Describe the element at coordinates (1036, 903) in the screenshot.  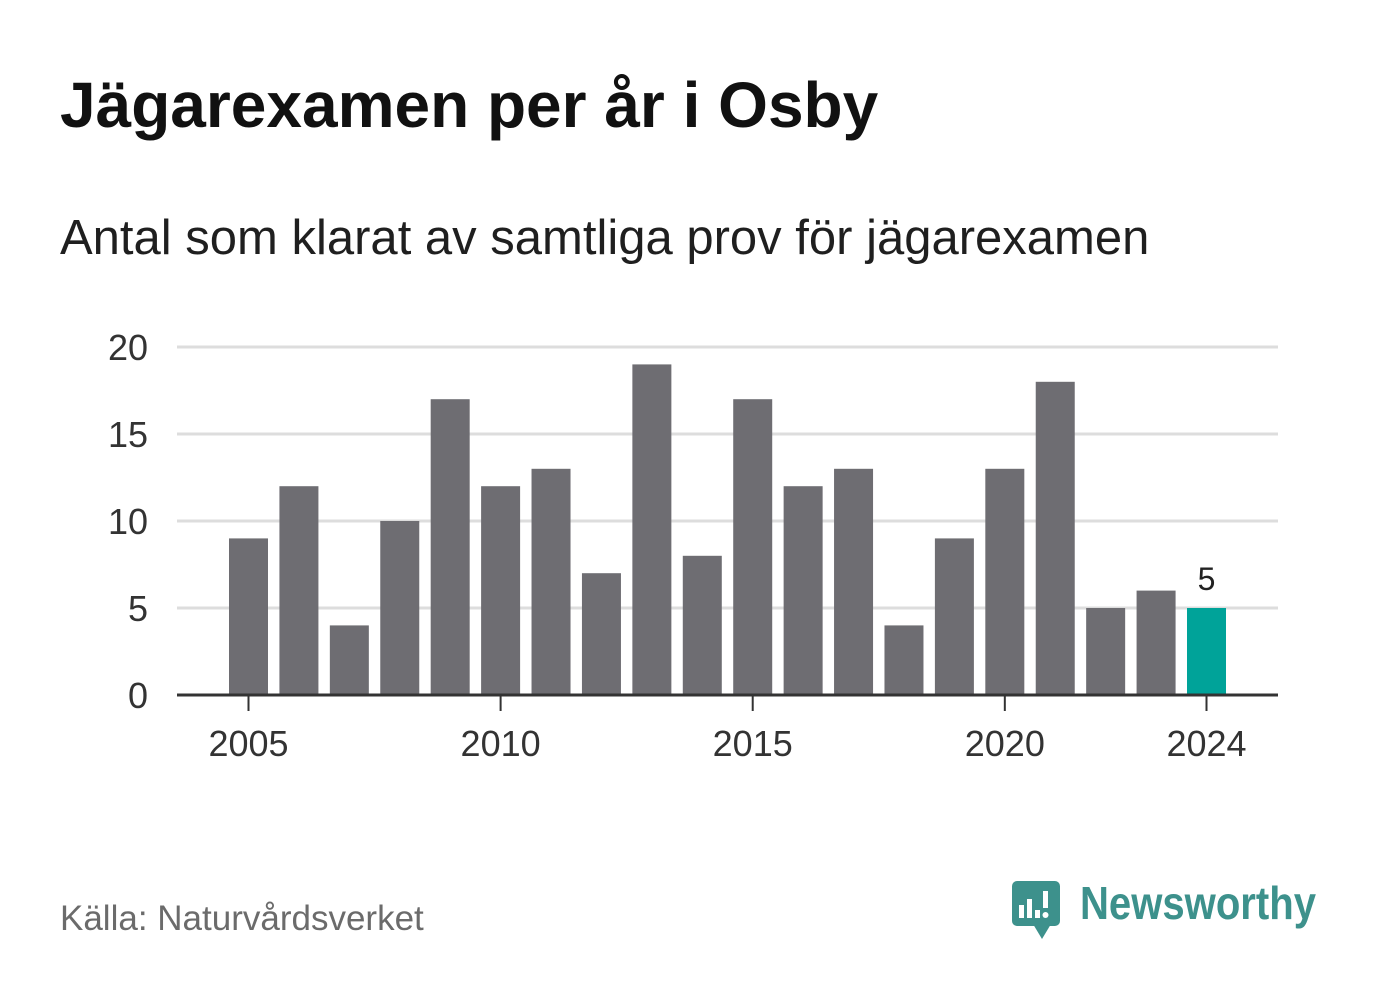
I see `logo-bubble` at that location.